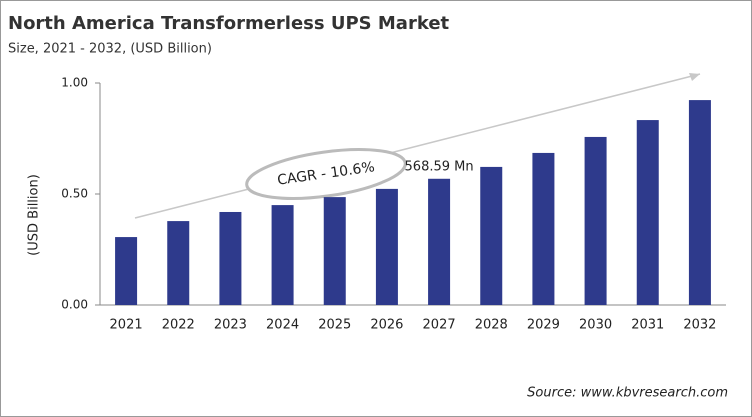  I want to click on x-tick-label: 2024, so click(282, 325).